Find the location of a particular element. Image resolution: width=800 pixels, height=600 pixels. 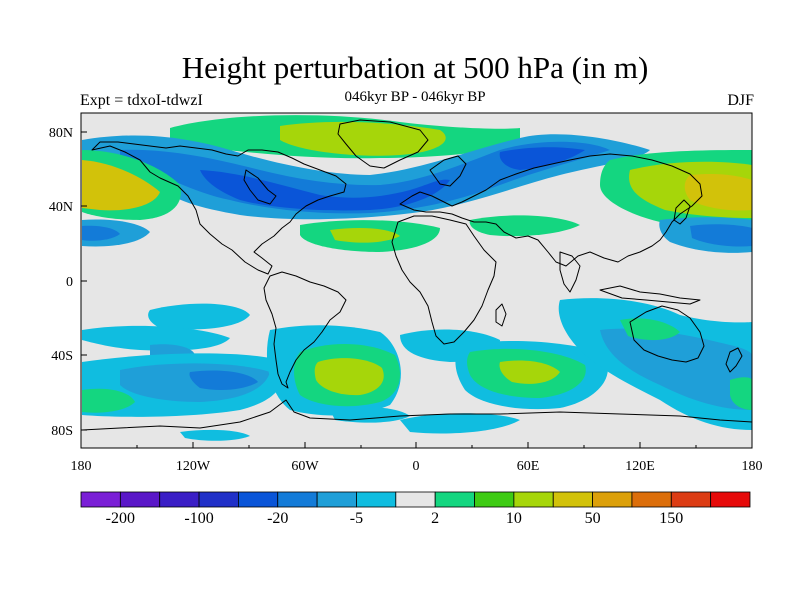

contour-cyan-antarctic is located at coordinates (460, 423).